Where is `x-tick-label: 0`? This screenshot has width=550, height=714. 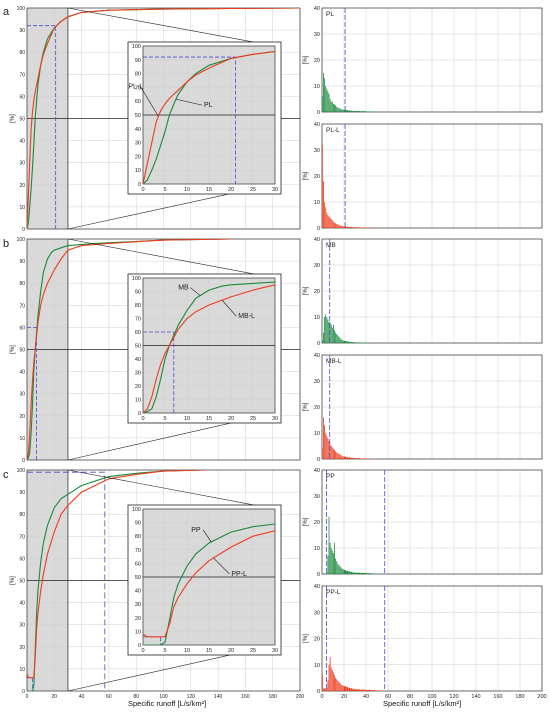 x-tick-label: 0 is located at coordinates (27, 697).